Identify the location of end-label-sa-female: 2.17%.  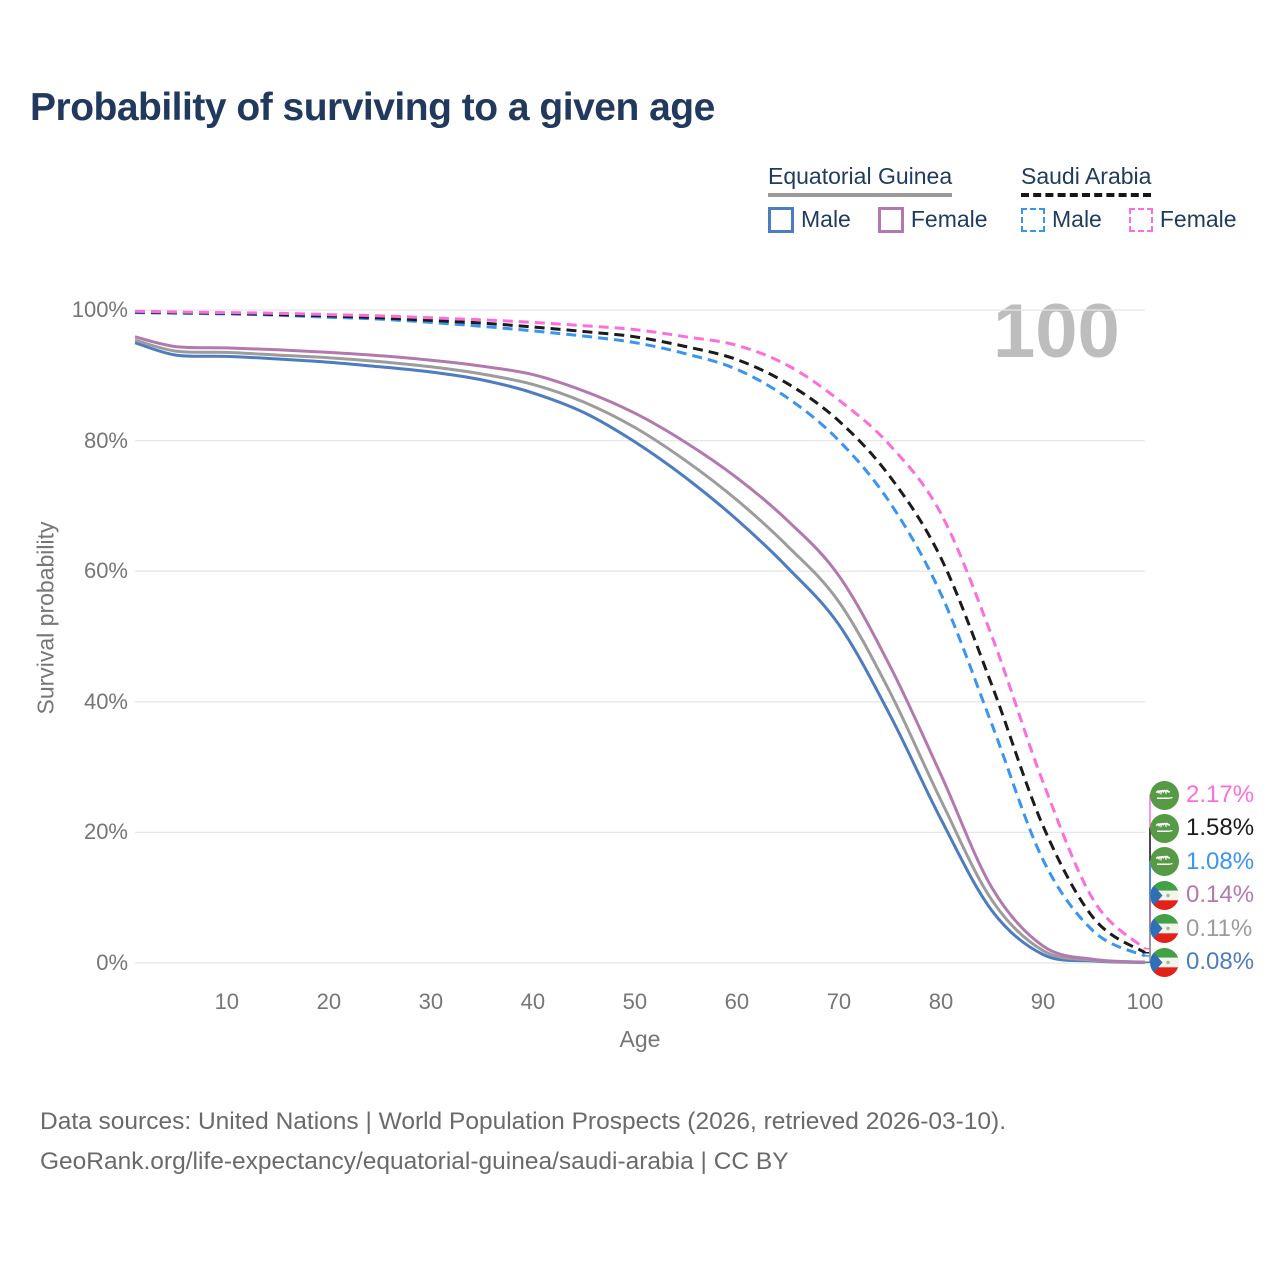
(1202, 795).